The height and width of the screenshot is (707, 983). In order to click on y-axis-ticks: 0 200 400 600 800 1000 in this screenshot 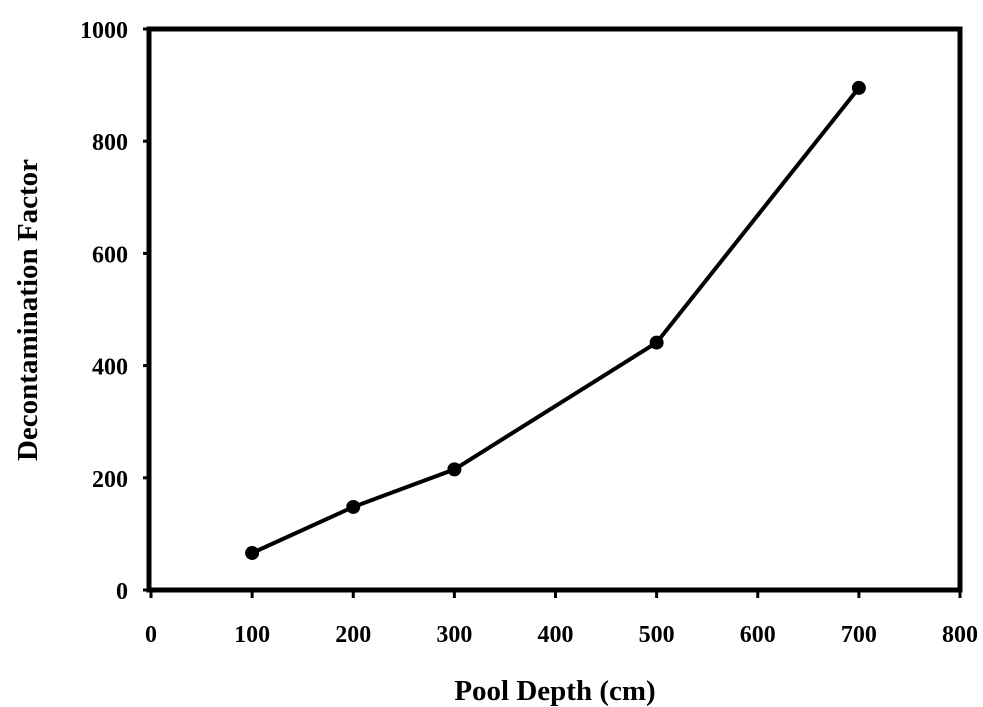, I will do `click(115, 311)`.